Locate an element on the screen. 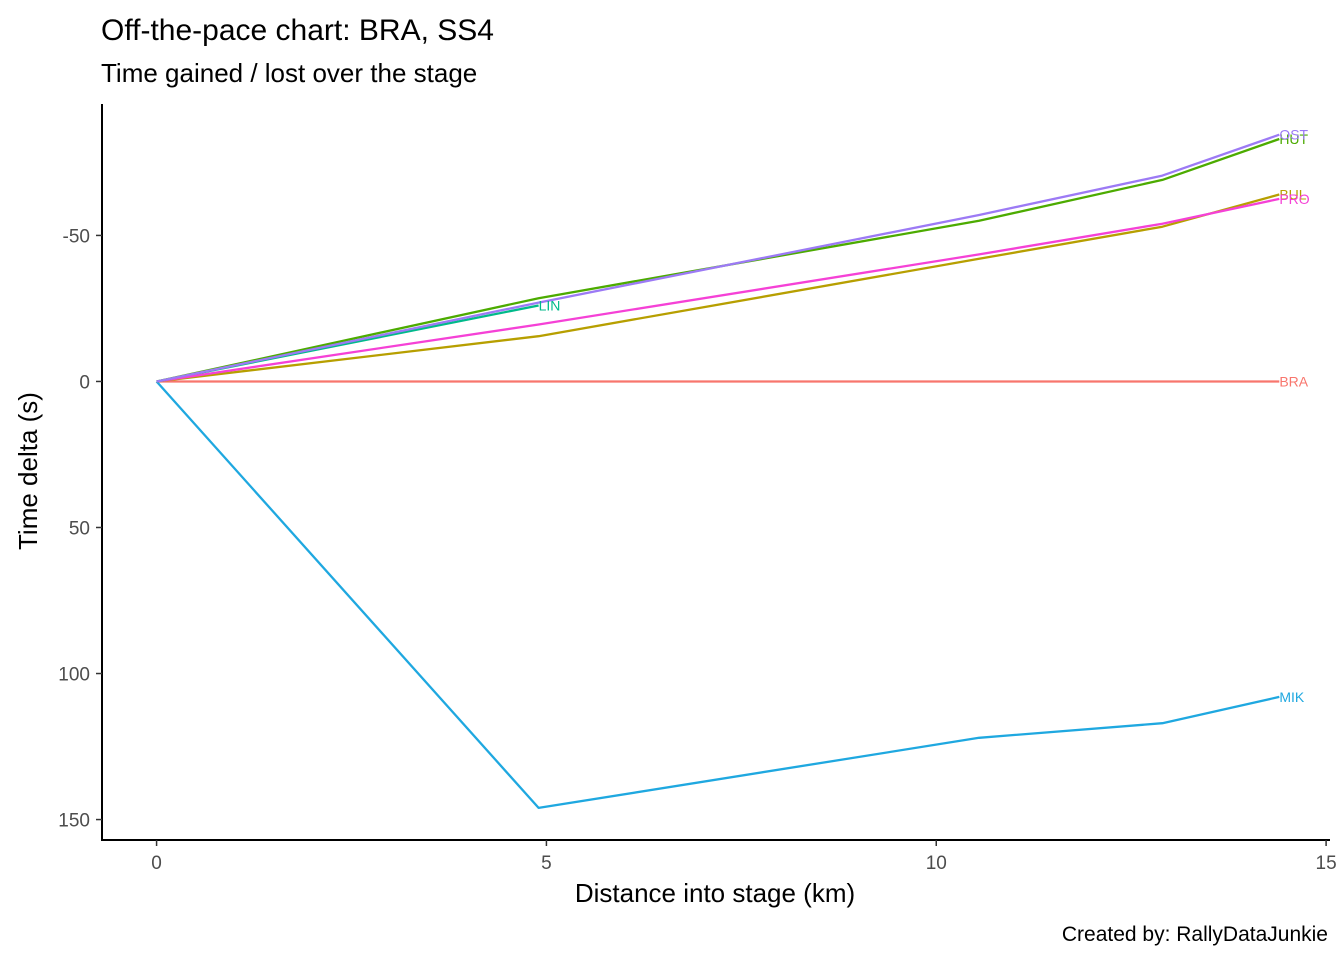  series-label-ost: OST is located at coordinates (1293, 135).